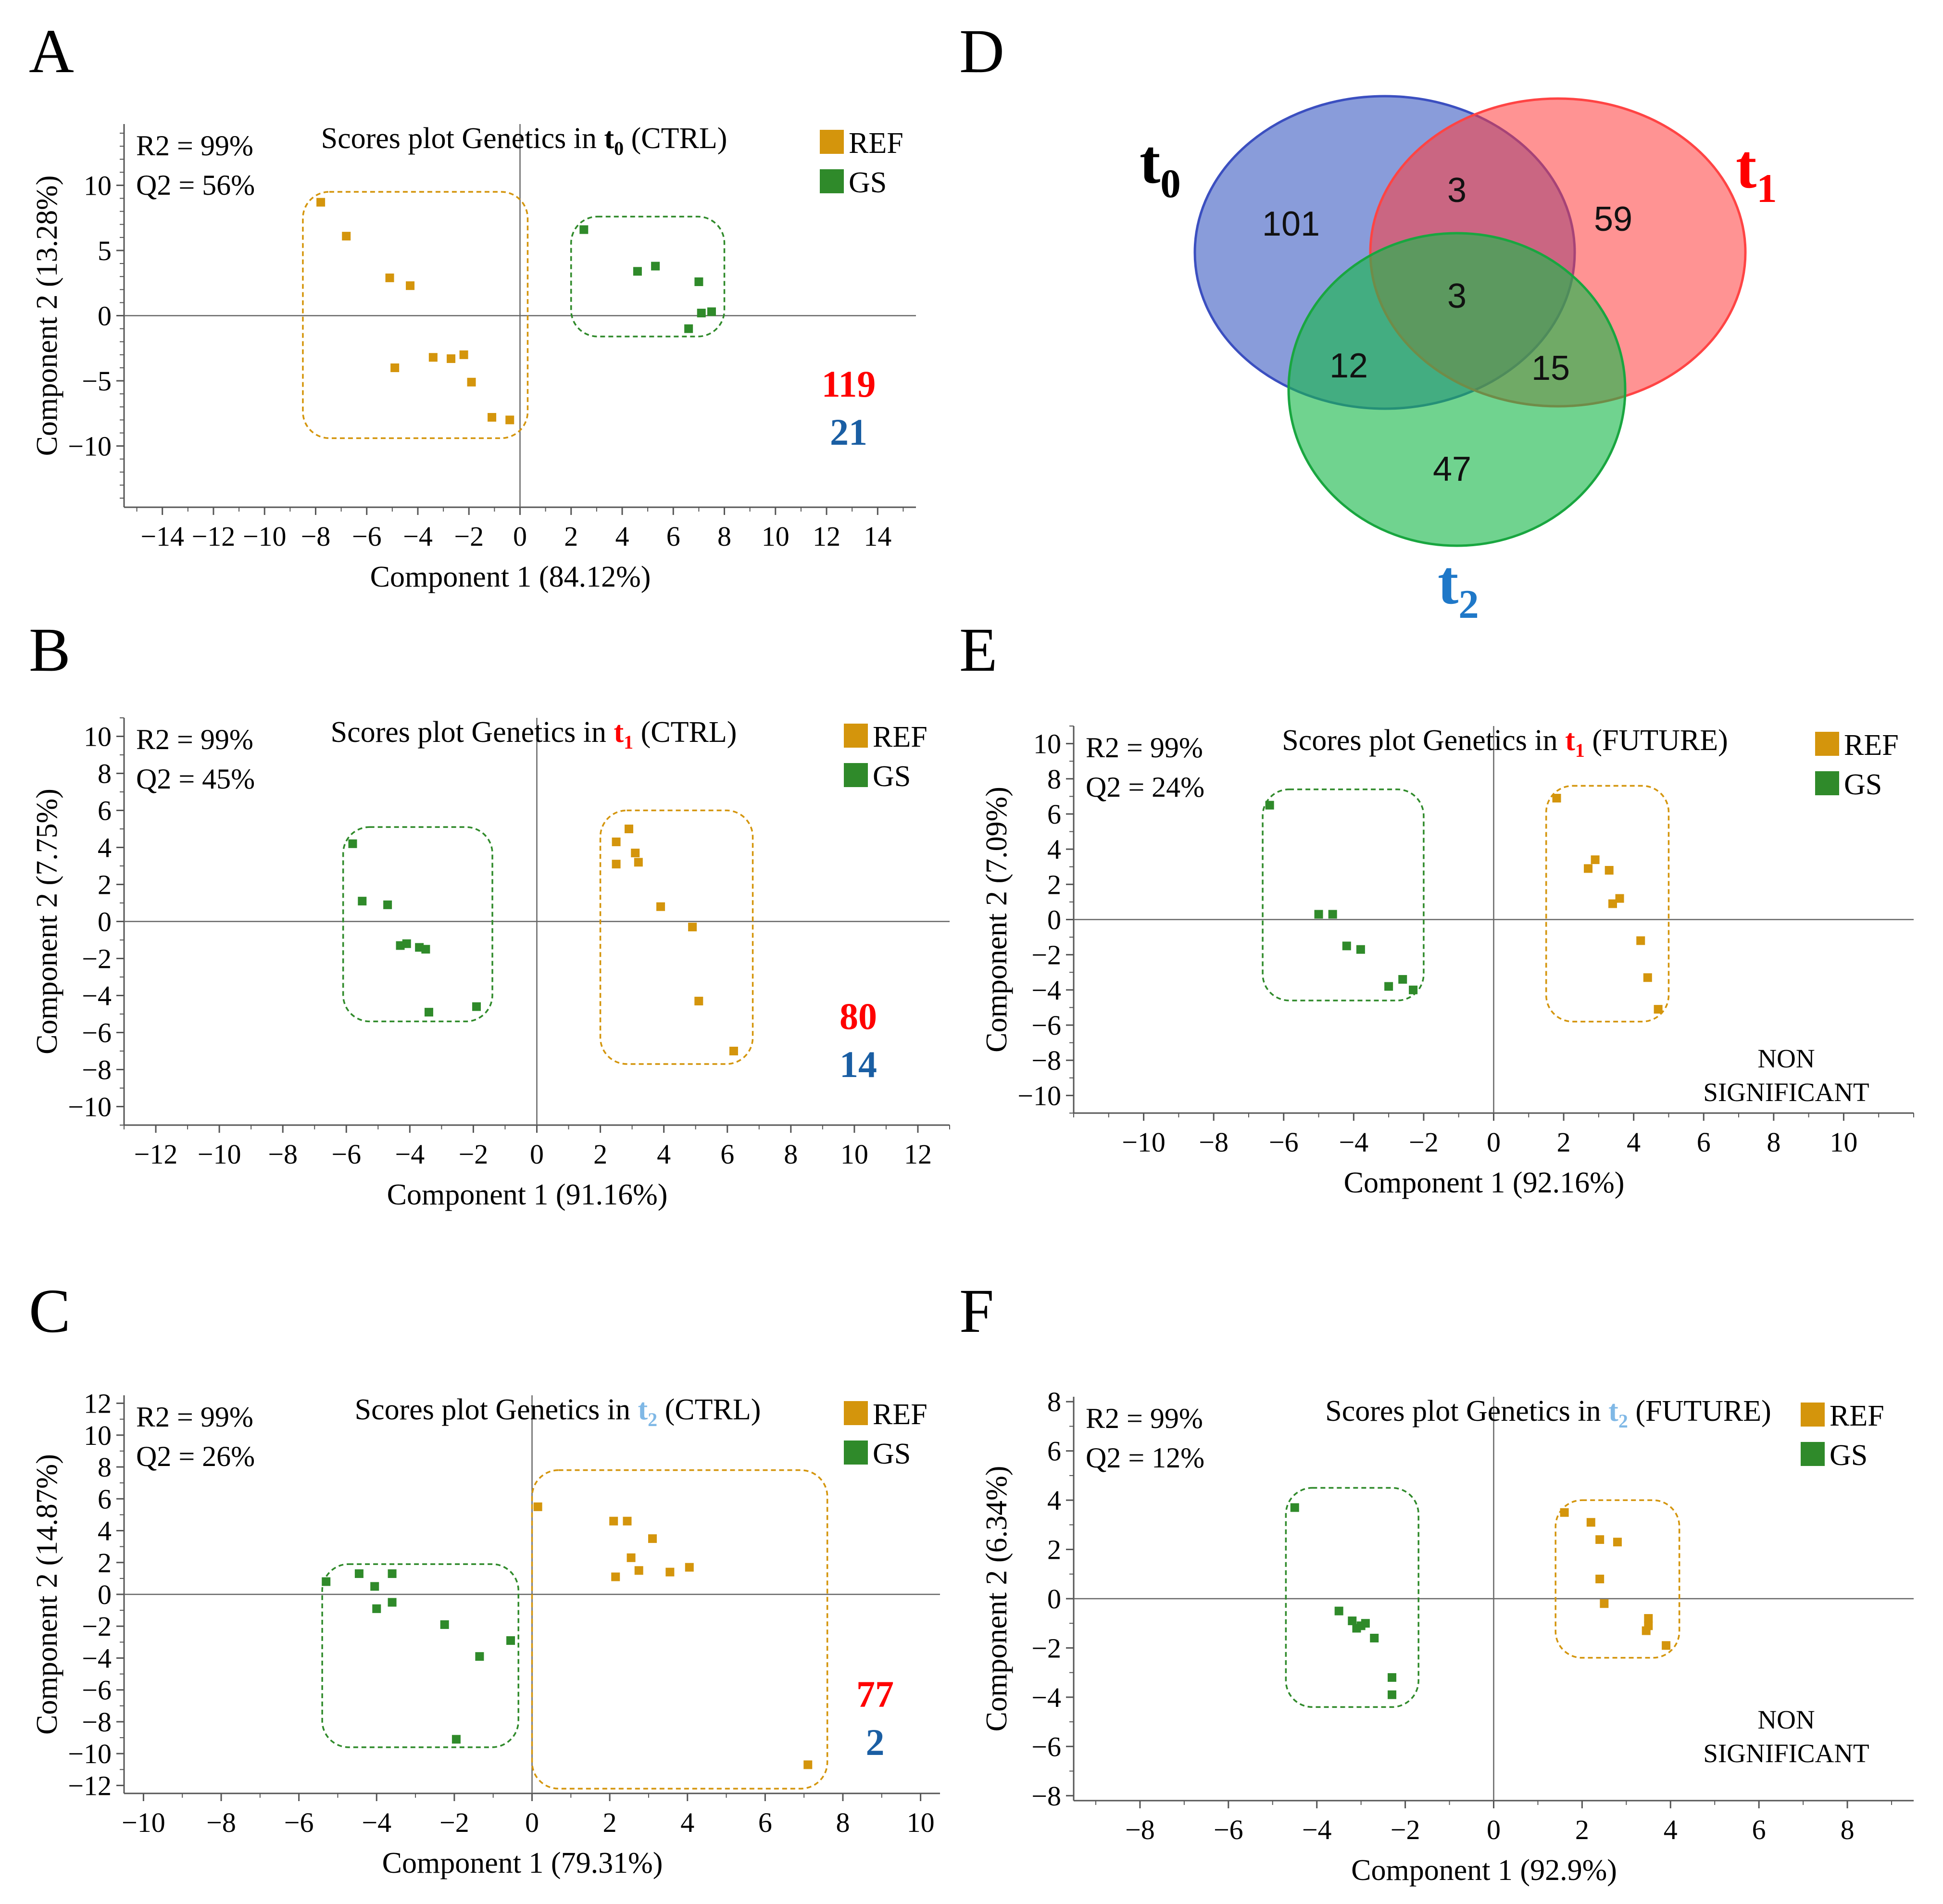 Image resolution: width=1943 pixels, height=1904 pixels. Describe the element at coordinates (194, 146) in the screenshot. I see `stat-text: R2 = 99%` at that location.